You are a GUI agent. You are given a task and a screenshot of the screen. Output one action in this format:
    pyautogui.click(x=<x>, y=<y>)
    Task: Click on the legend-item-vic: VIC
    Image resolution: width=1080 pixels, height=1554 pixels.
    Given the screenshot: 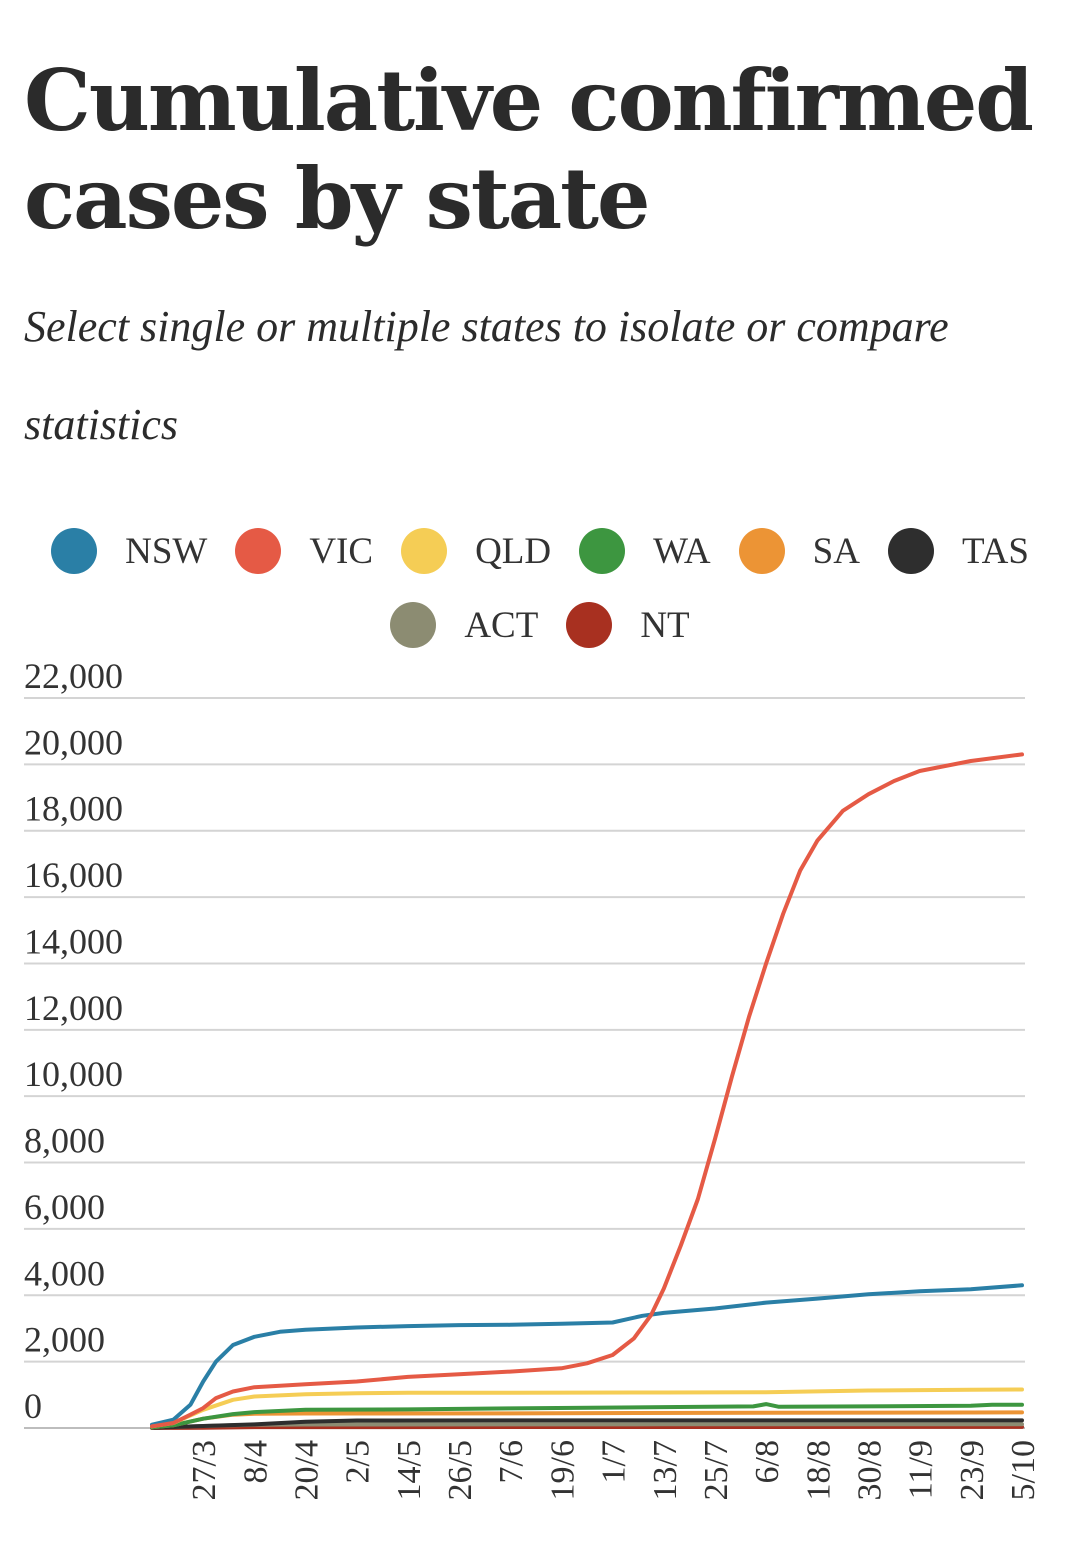 What is the action you would take?
    pyautogui.click(x=304, y=551)
    